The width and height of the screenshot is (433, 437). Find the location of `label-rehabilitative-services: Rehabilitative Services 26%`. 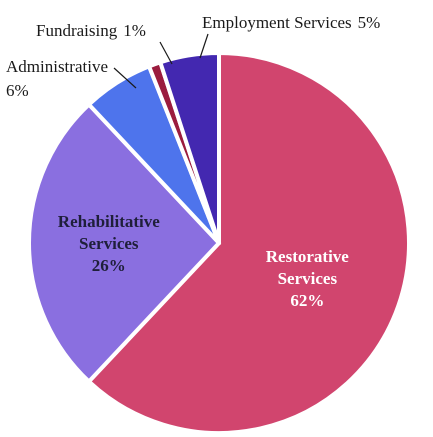

label-rehabilitative-services: Rehabilitative Services 26% is located at coordinates (109, 243).